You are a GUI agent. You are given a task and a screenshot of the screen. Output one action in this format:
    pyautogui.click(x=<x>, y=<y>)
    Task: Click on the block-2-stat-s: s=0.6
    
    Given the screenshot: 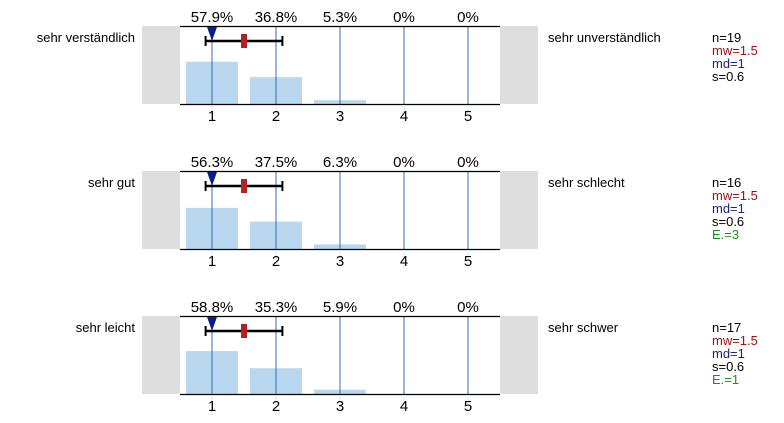 What is the action you would take?
    pyautogui.click(x=728, y=221)
    